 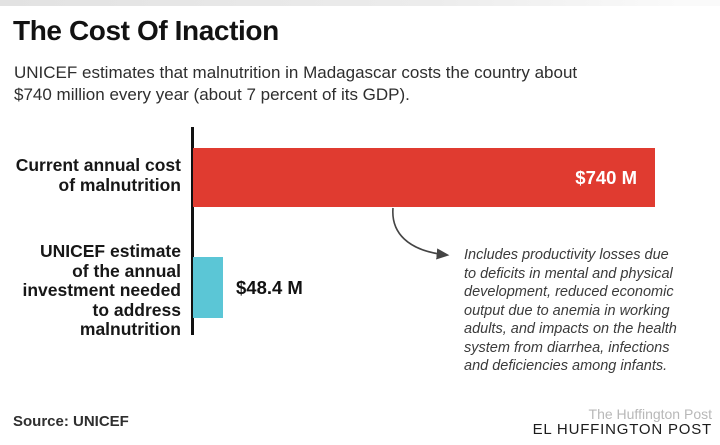 What do you see at coordinates (269, 287) in the screenshot?
I see `value-label-investment: $48.4 M` at bounding box center [269, 287].